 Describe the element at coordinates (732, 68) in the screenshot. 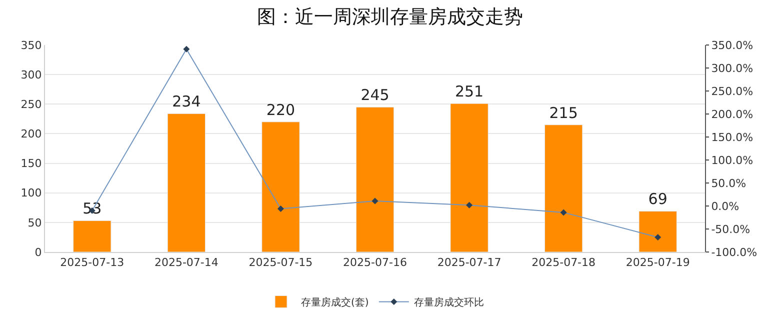

I see `y2-tick-label: 300.0%` at that location.